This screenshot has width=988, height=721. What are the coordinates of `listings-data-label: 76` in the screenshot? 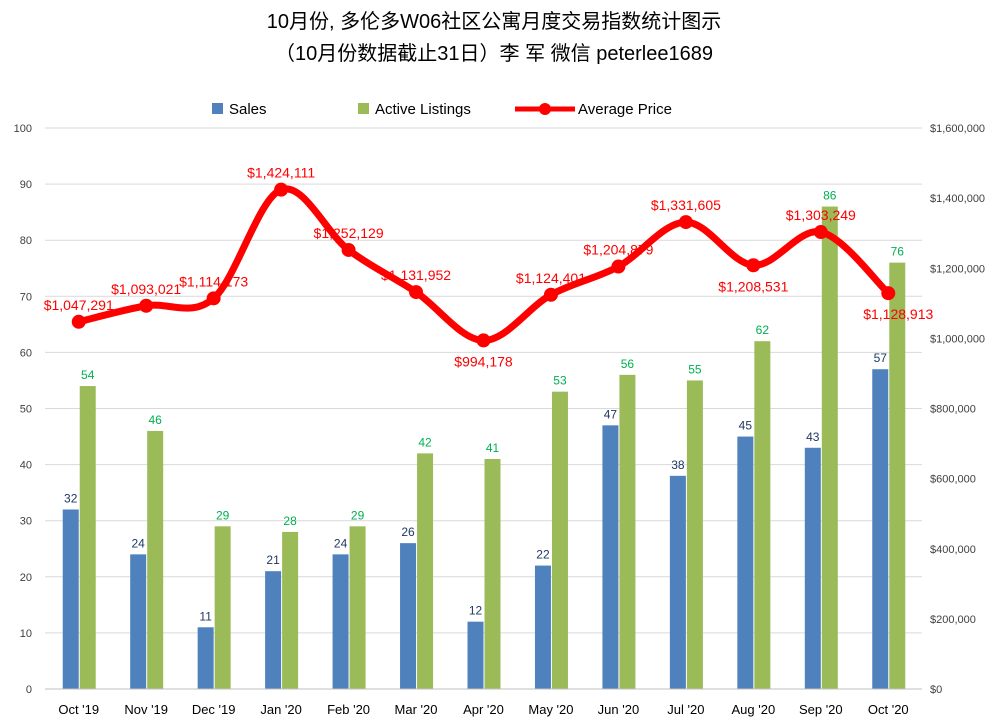 It's located at (898, 252).